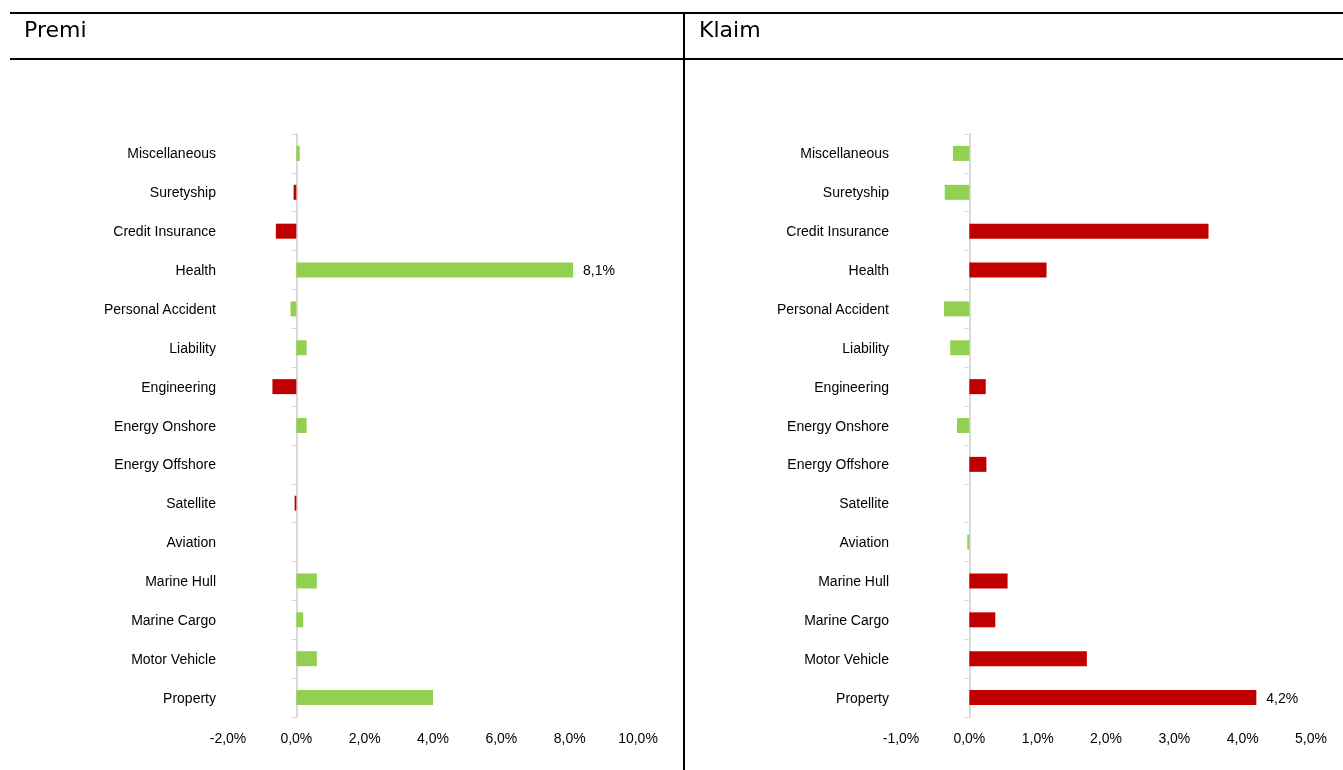  I want to click on x-tick-label: 8,0%, so click(569, 738).